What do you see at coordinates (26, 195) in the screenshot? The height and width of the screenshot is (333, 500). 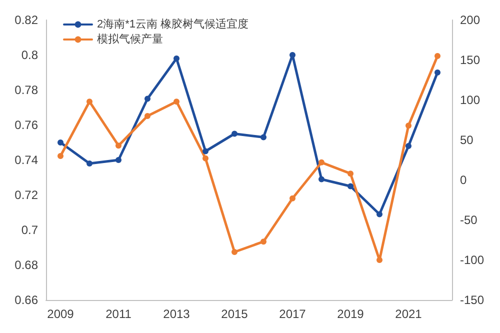 I see `y-tick-label: 0.72` at bounding box center [26, 195].